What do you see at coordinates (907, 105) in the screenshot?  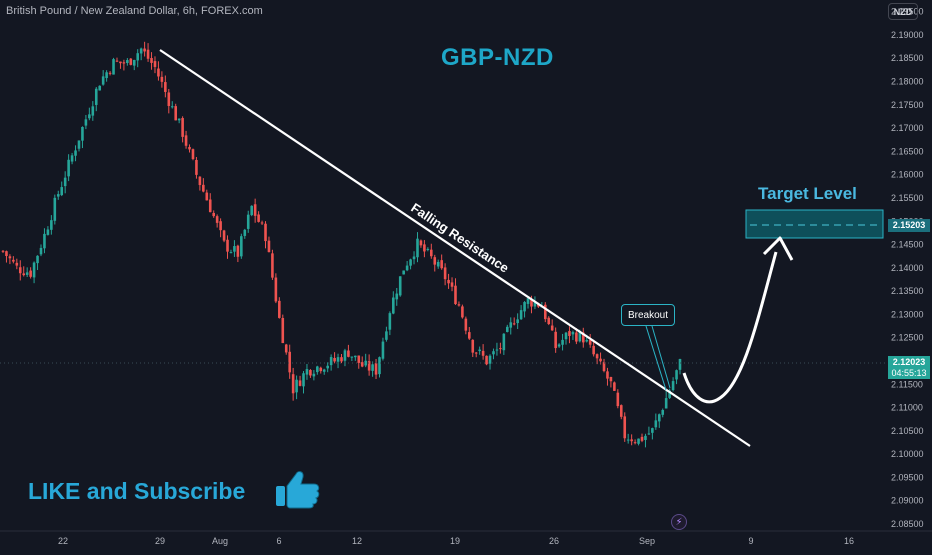 I see `price-tick-label: 2.17500` at bounding box center [907, 105].